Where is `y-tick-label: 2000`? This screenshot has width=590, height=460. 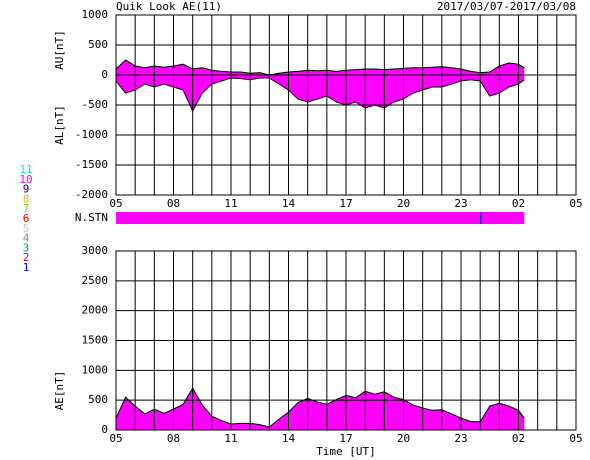
y-tick-label: 2000 is located at coordinates (95, 310).